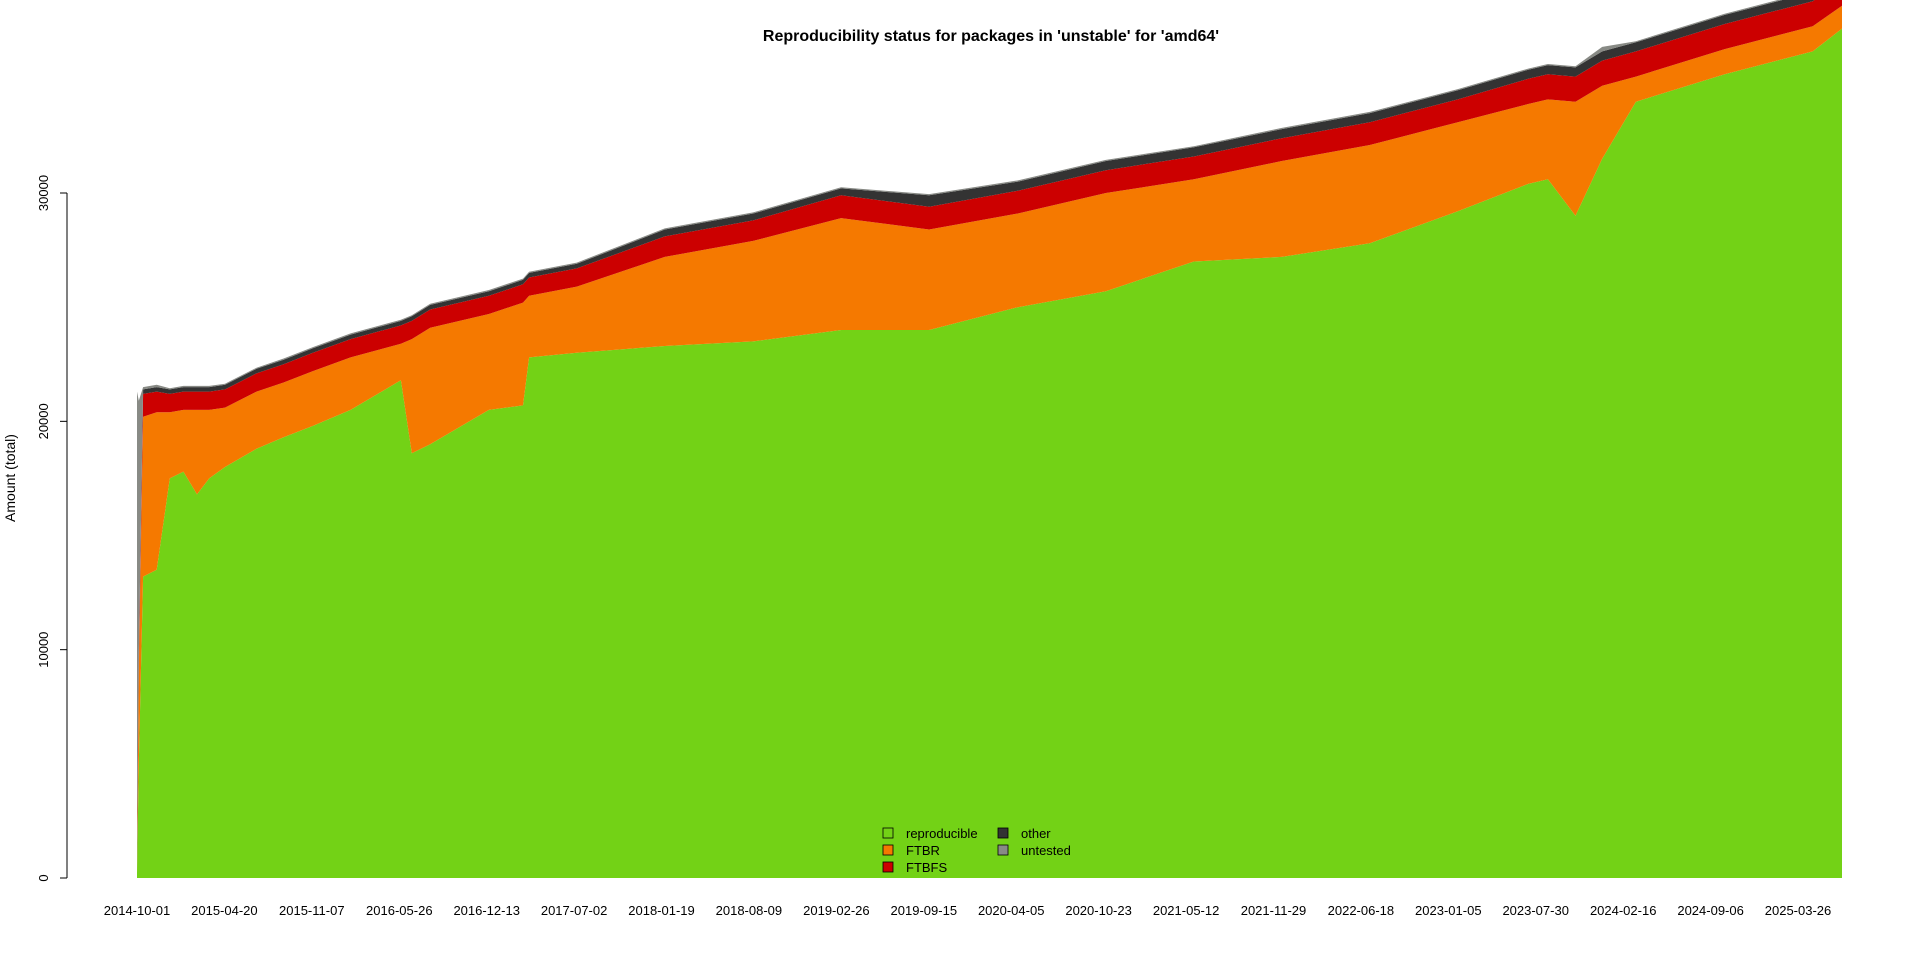  I want to click on legend-swatch-FTBR, so click(888, 850).